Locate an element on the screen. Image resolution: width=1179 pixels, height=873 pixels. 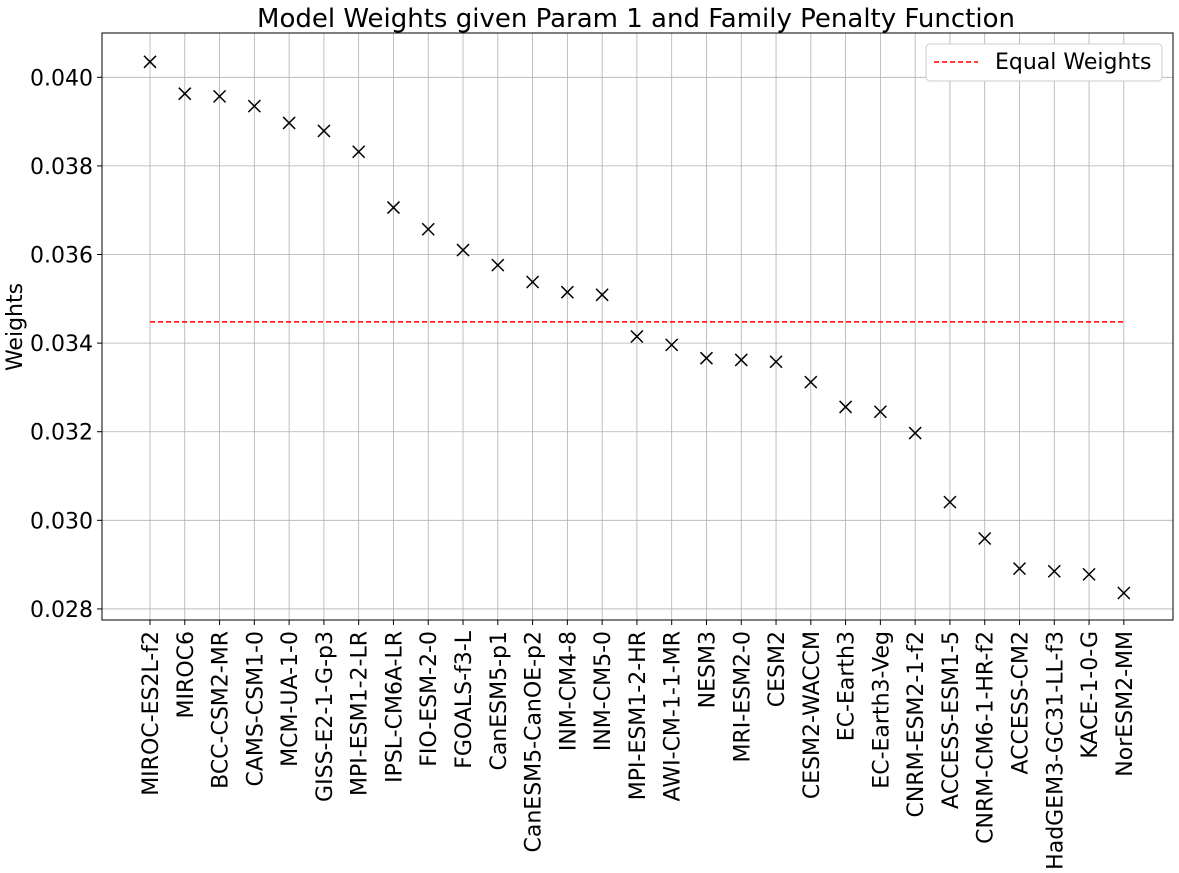
x-tick-label: INM-CM4-8 is located at coordinates (568, 691).